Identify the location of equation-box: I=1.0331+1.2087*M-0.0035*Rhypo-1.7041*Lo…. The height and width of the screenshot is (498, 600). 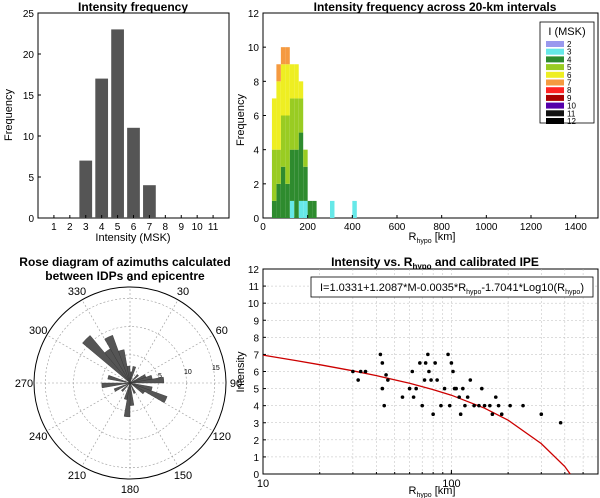
(452, 287).